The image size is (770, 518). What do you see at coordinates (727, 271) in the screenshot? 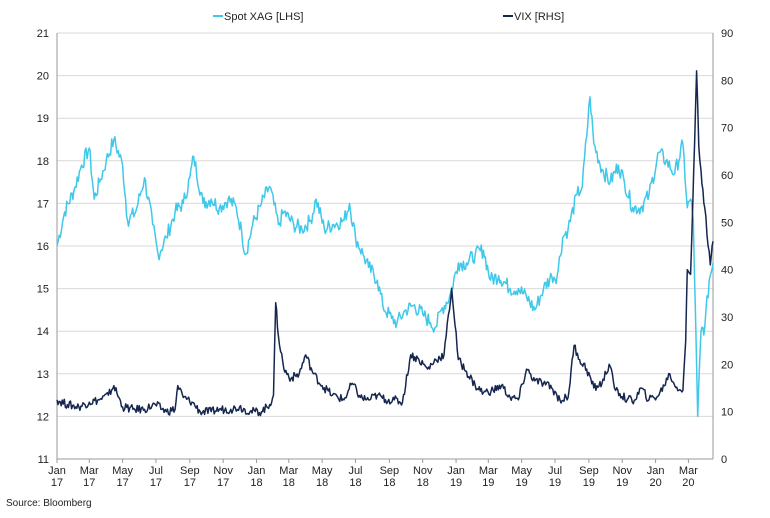
I see `right-tick-label: 40` at bounding box center [727, 271].